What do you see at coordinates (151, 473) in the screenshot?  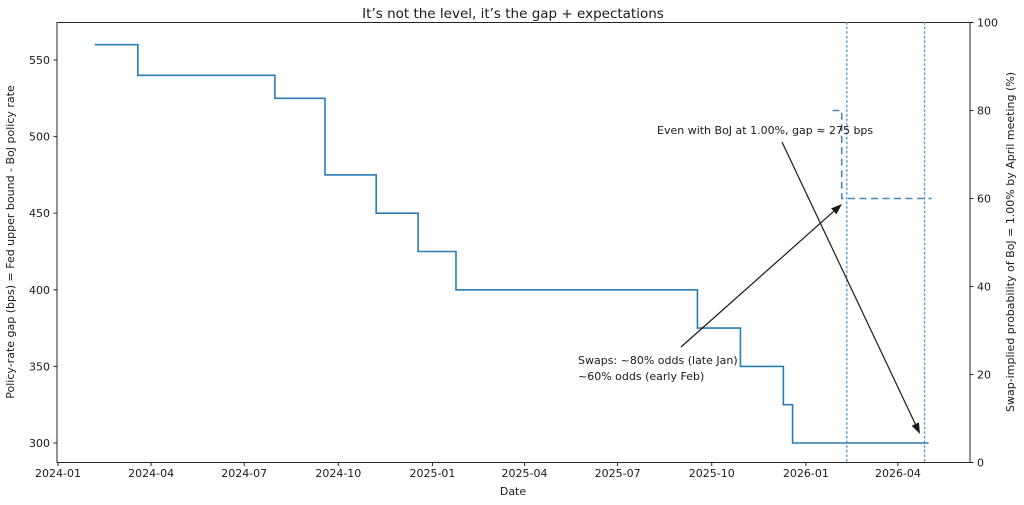 I see `x-tick-label: 2024-04` at bounding box center [151, 473].